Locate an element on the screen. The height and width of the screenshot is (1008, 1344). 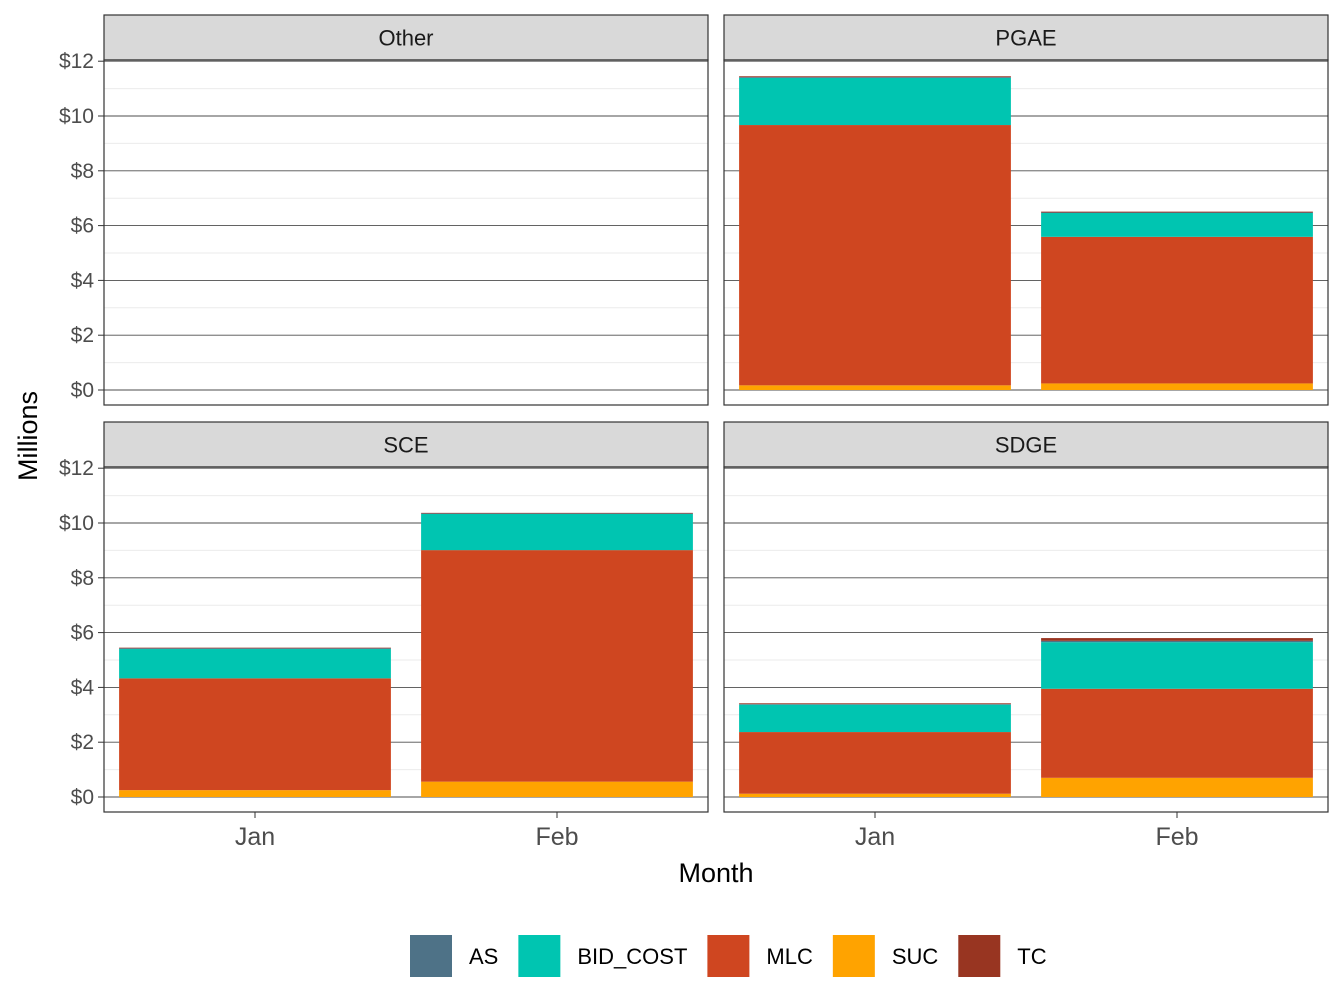
facet-strip-label: Other is located at coordinates (405, 38).